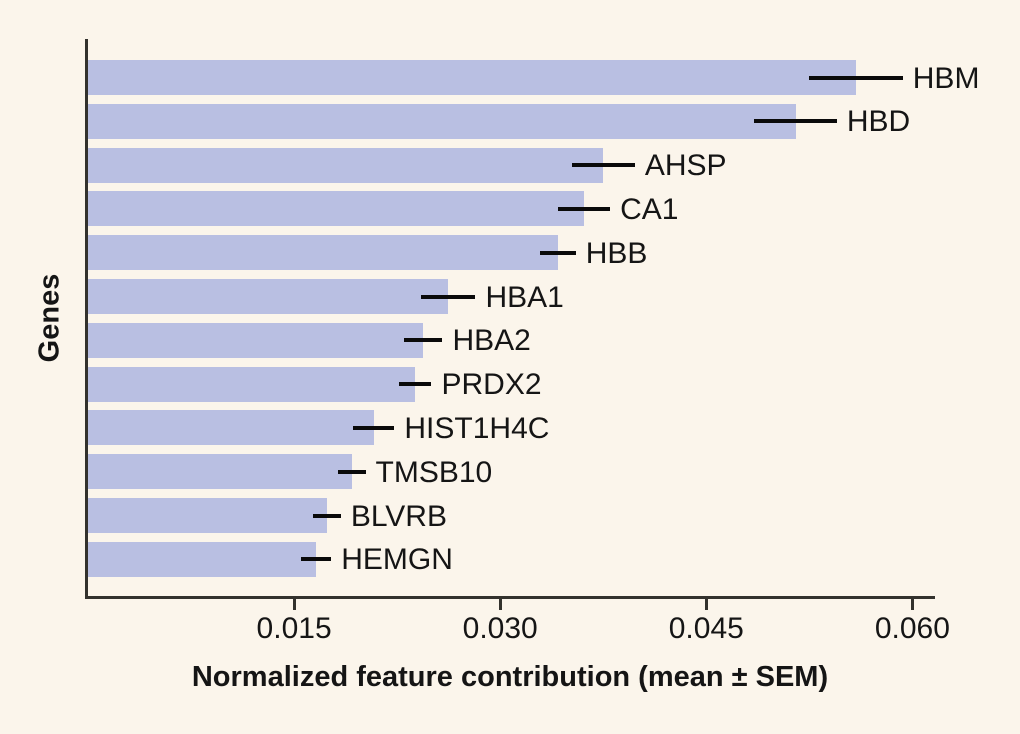  What do you see at coordinates (491, 385) in the screenshot?
I see `bar-label: PRDX2` at bounding box center [491, 385].